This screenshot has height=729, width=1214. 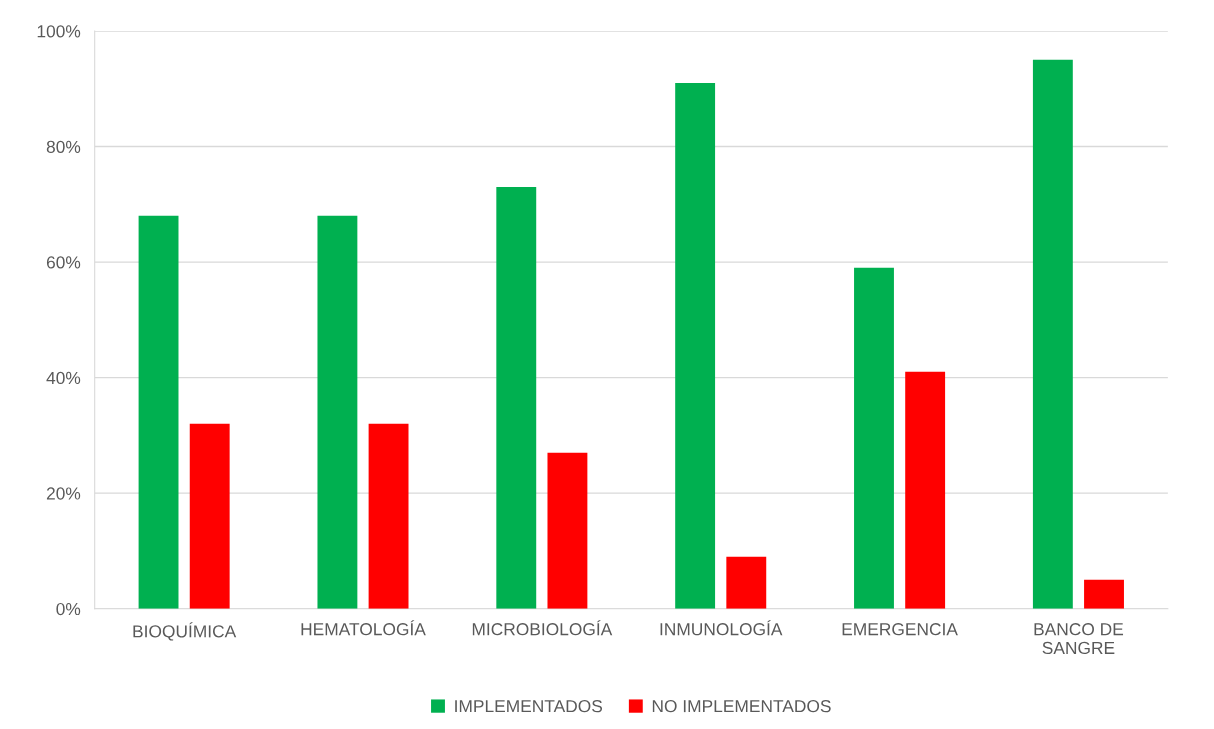 I want to click on legend-label: NO IMPLEMENTADOS, so click(x=741, y=706).